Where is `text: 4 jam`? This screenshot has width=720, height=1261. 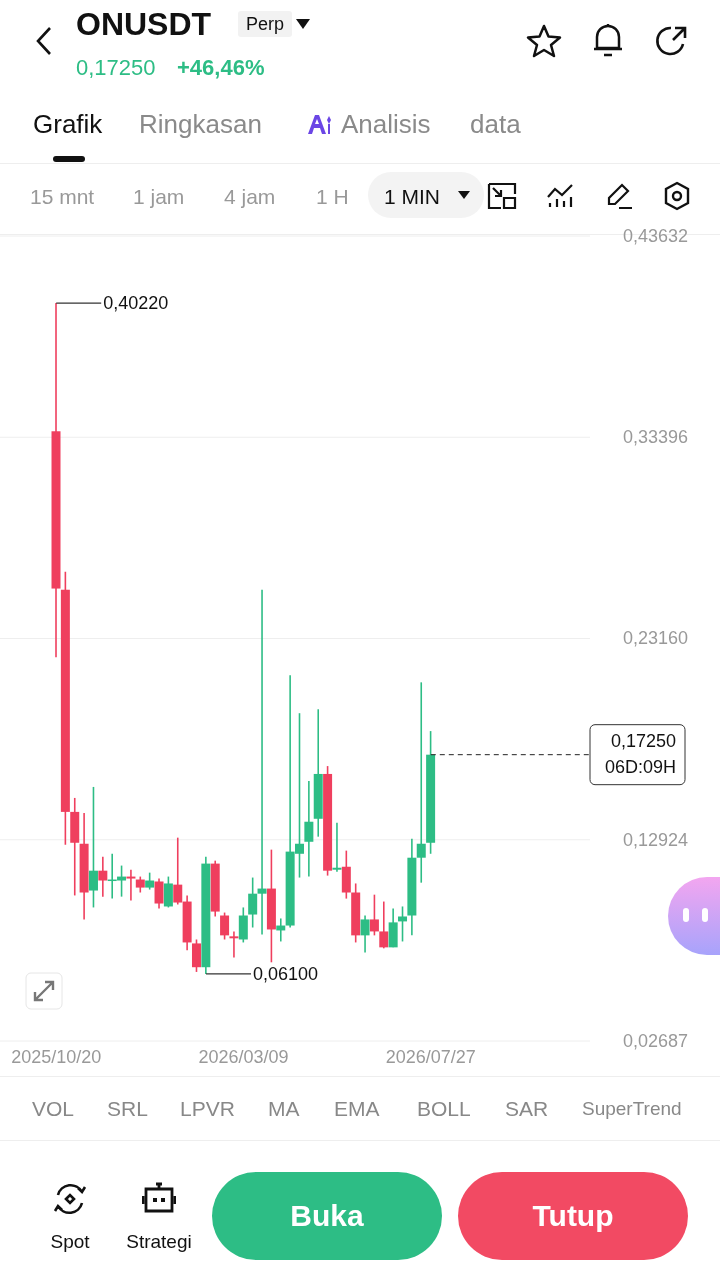 text: 4 jam is located at coordinates (250, 196).